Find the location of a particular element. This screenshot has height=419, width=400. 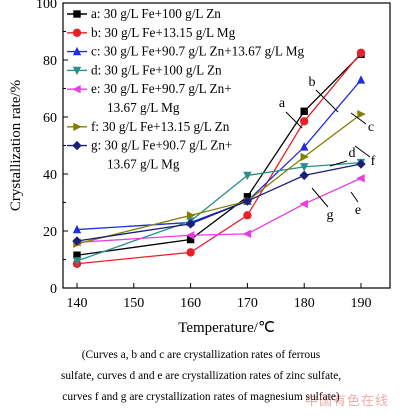

x-tick-label: 170 is located at coordinates (247, 303).